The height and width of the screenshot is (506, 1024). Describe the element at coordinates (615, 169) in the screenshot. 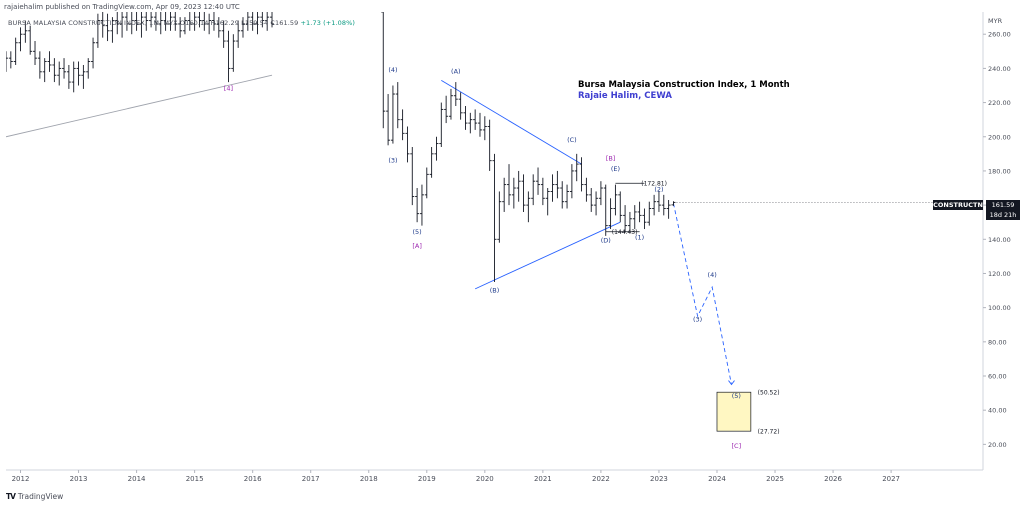

I see `wave-label: (E)` at that location.